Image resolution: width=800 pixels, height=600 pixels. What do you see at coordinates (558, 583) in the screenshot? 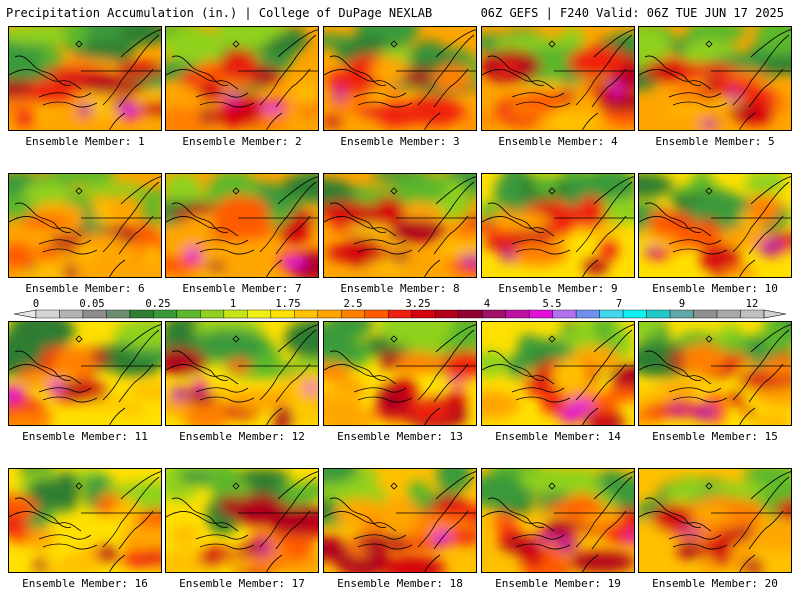
I see `ensemble-member-label: Ensemble Member: 19` at bounding box center [558, 583].